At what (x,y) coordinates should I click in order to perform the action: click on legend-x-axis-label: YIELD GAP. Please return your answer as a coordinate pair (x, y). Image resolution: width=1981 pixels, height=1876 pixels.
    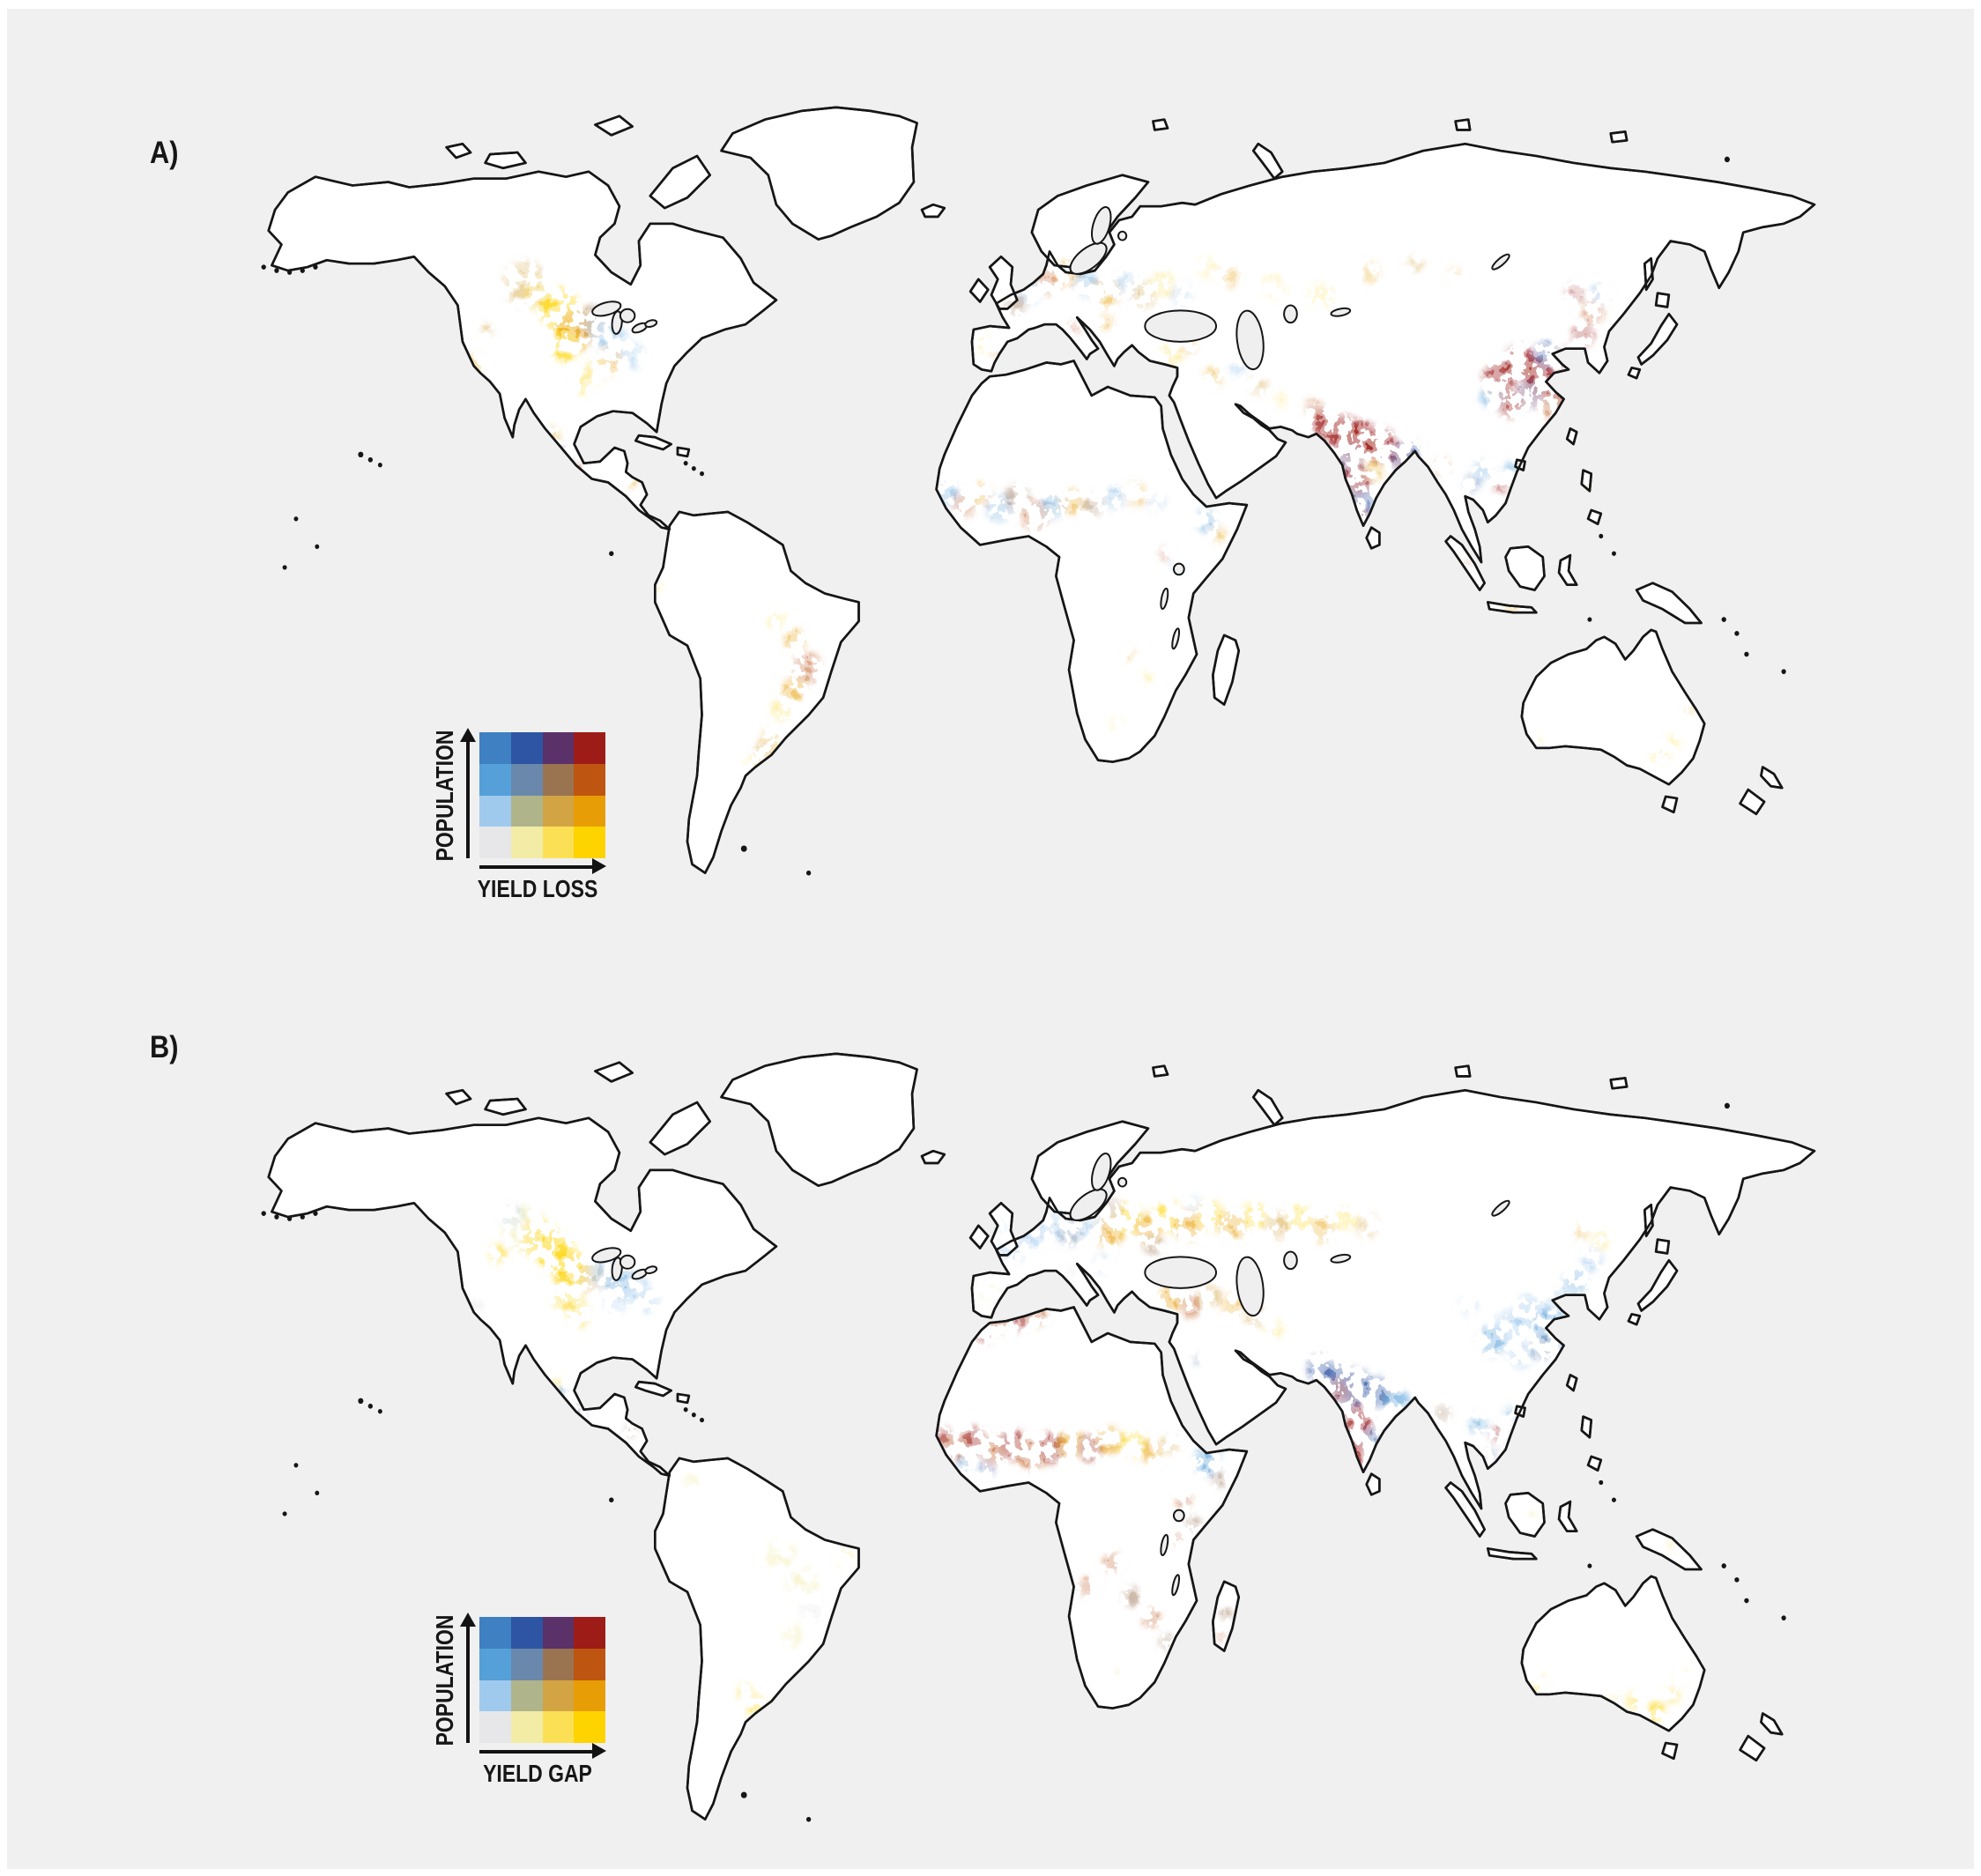
    Looking at the image, I should click on (537, 1773).